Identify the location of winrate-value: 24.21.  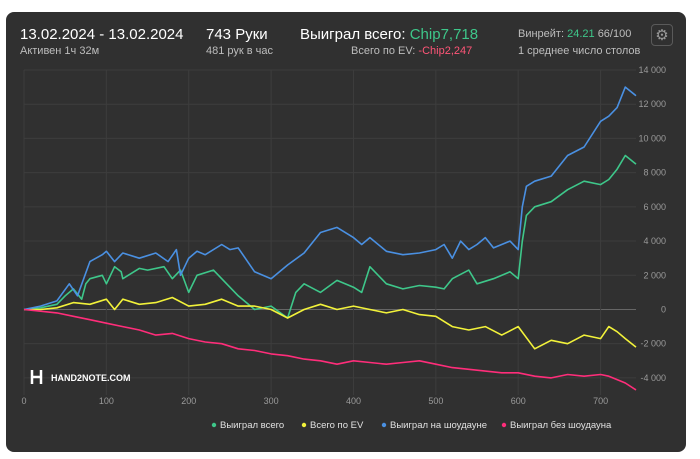
(581, 34).